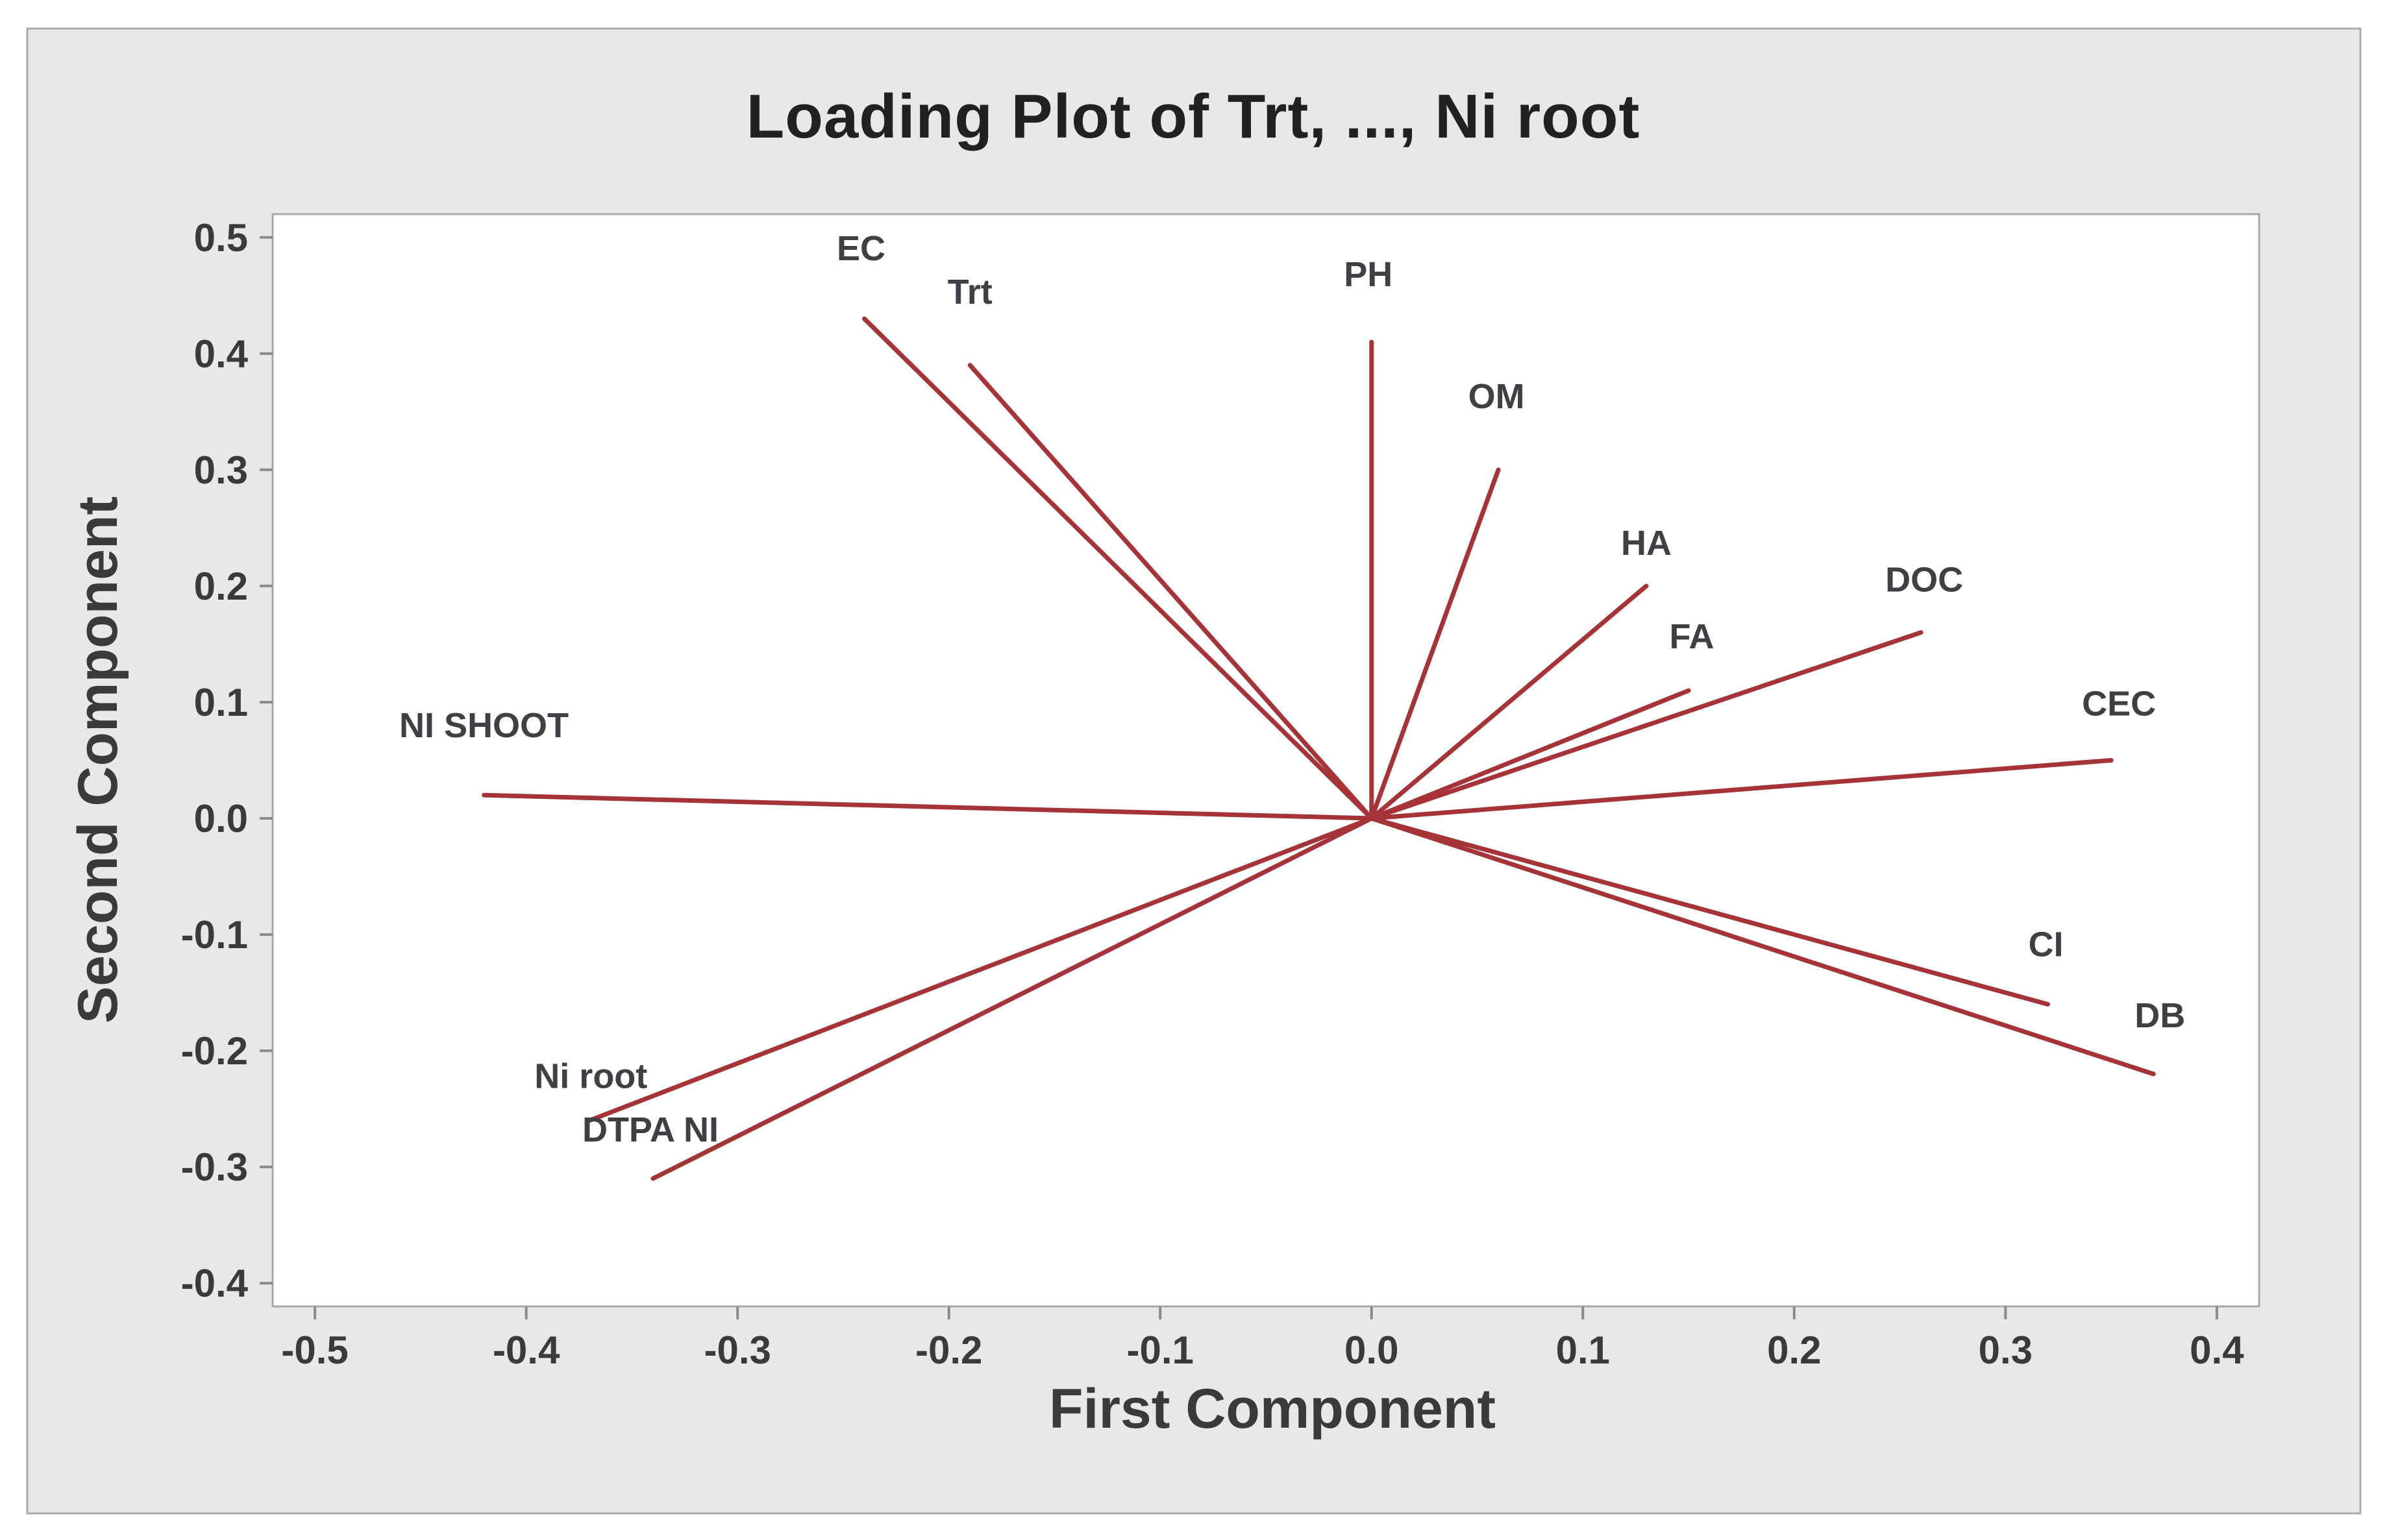 This screenshot has height=1540, width=2387. Describe the element at coordinates (1368, 275) in the screenshot. I see `vector-label-ph: PH` at that location.